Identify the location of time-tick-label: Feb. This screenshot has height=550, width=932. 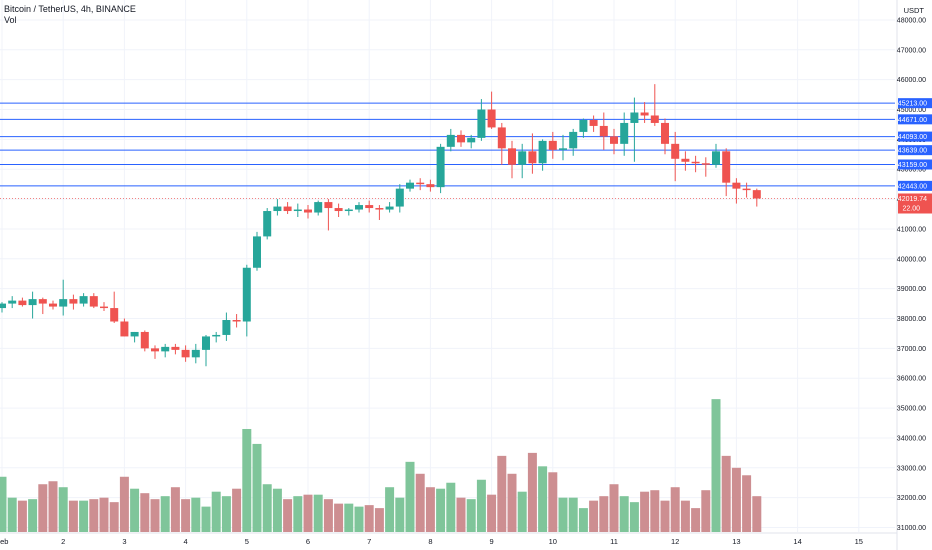
(4, 541).